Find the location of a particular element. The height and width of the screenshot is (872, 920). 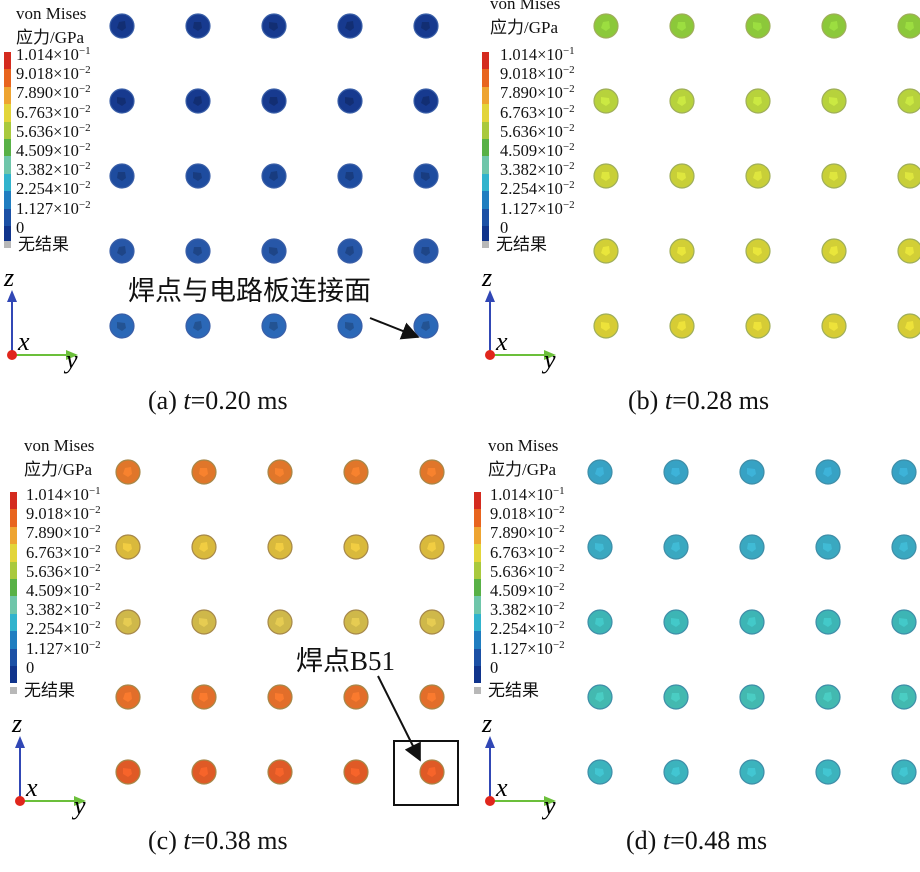

legend-title-line1: von Mises is located at coordinates (523, 445).